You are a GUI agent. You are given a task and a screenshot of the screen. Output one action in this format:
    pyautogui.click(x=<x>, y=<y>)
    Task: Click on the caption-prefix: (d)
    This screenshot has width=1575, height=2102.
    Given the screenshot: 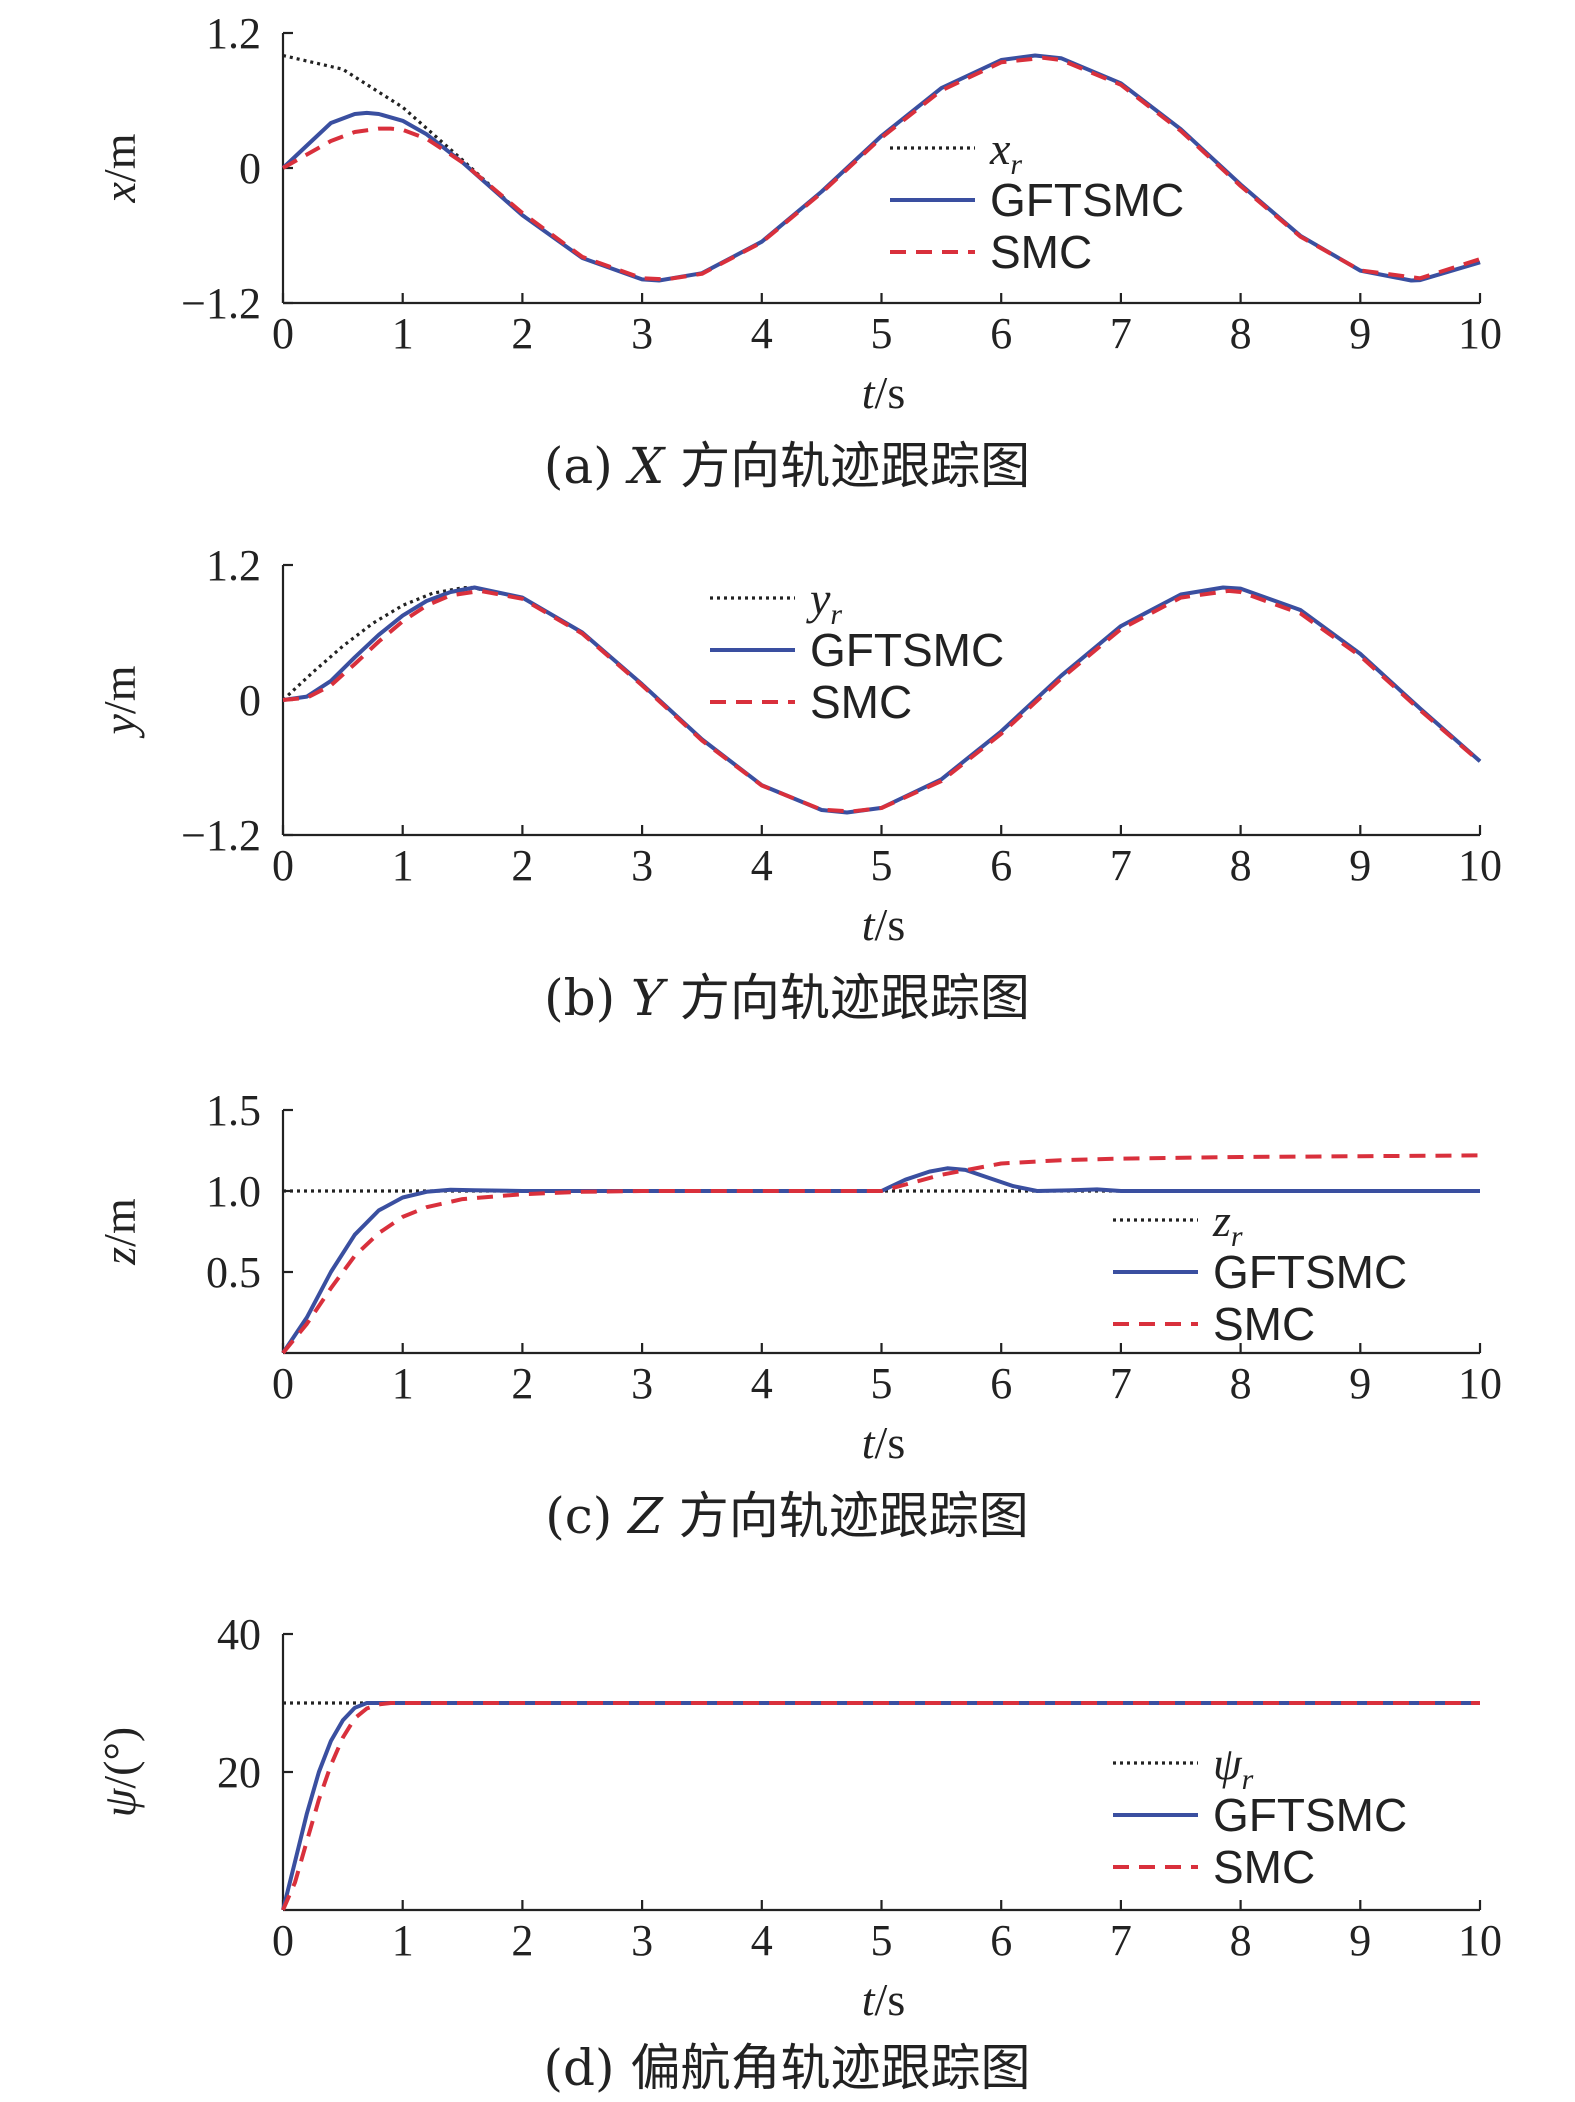 What is the action you would take?
    pyautogui.click(x=587, y=2068)
    